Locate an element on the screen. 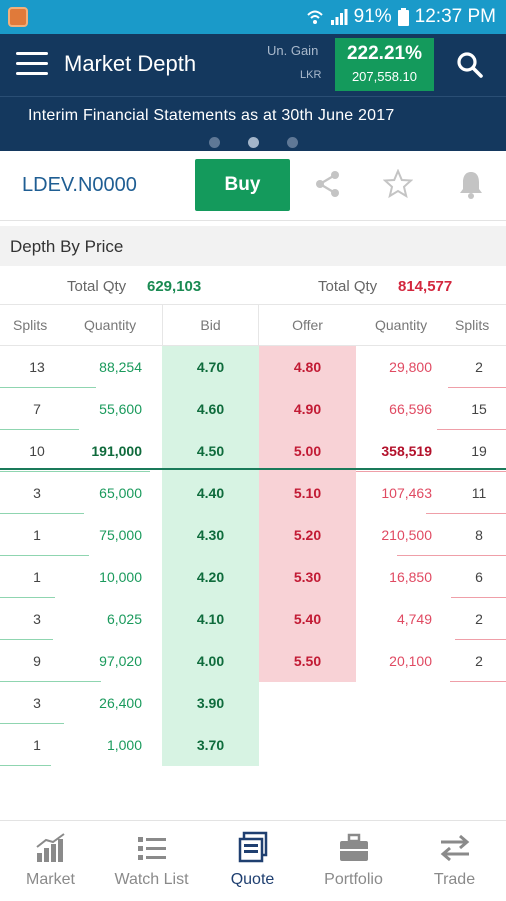 This screenshot has width=506, height=901. offer-splits: 11 is located at coordinates (479, 493).